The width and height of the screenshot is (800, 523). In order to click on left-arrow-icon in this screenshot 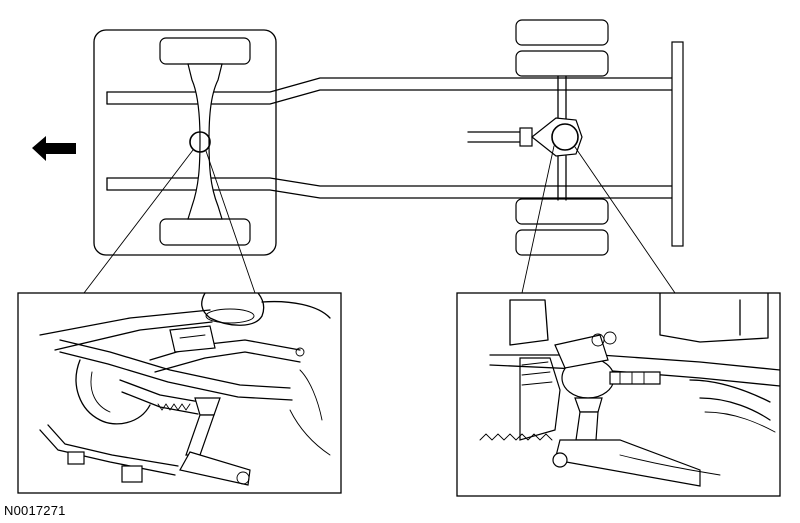, I will do `click(54, 148)`.